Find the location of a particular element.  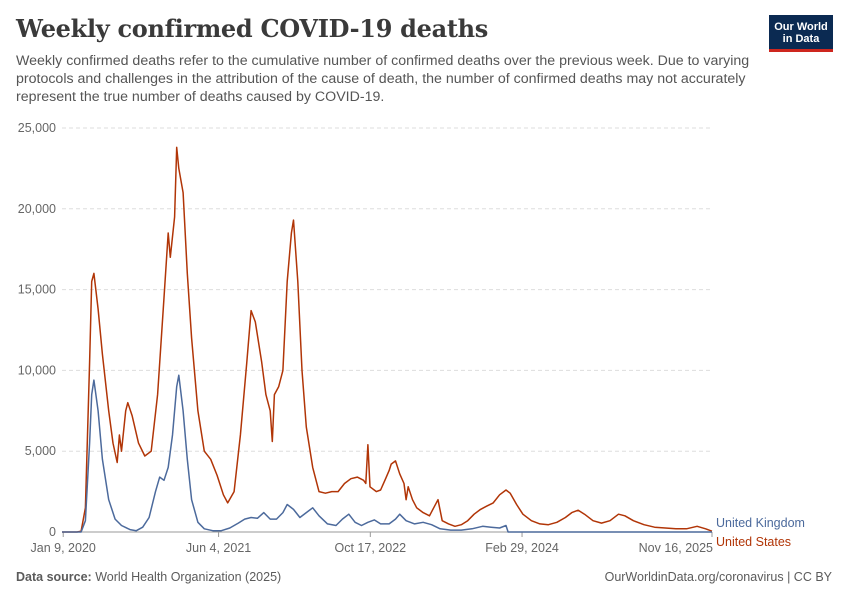

legend: United States United Kingdom is located at coordinates (760, 532).